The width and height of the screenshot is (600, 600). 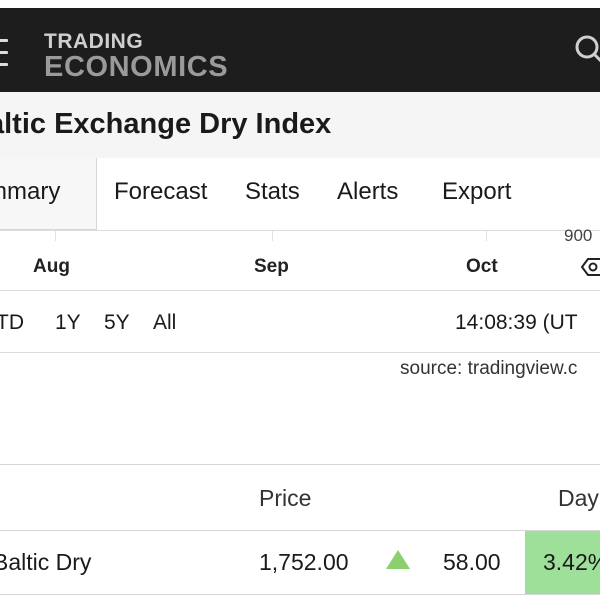 I want to click on column-header-price: Price, so click(x=285, y=498).